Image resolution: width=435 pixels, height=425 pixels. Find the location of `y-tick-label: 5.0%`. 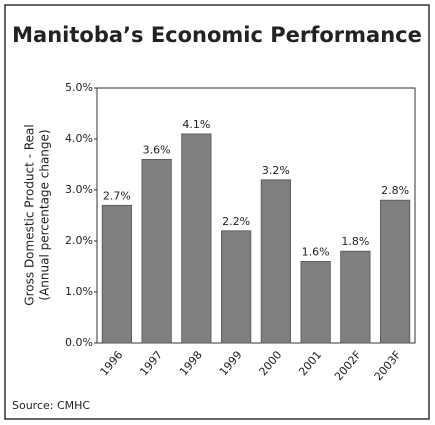

y-tick-label: 5.0% is located at coordinates (79, 87).